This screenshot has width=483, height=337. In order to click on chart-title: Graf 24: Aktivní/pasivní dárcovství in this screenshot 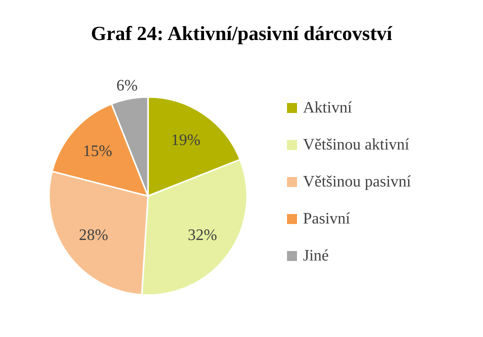, I will do `click(241, 34)`.